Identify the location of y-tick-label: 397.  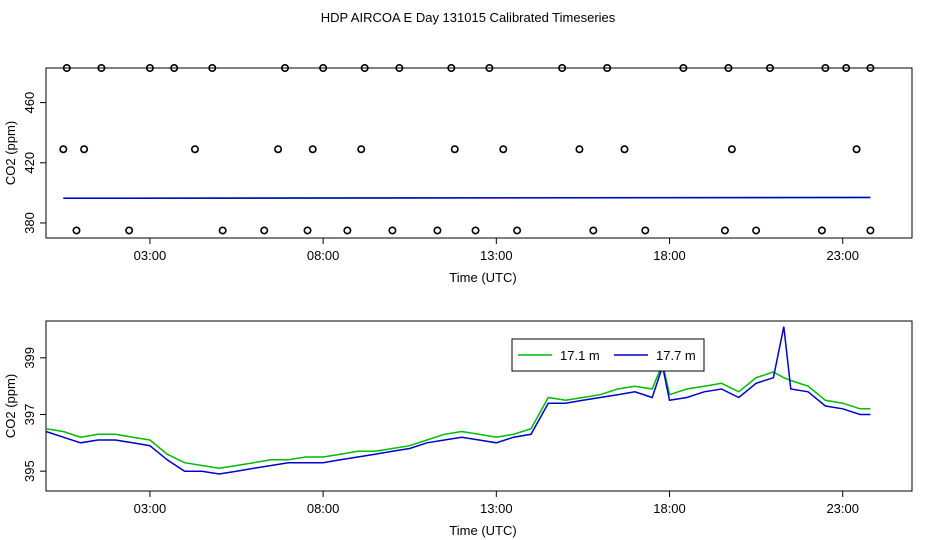
(29, 415).